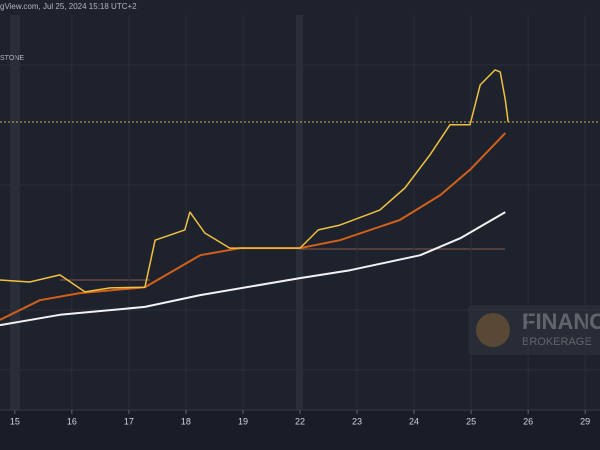  Describe the element at coordinates (561, 321) in the screenshot. I see `watermark-text: FINANC` at that location.